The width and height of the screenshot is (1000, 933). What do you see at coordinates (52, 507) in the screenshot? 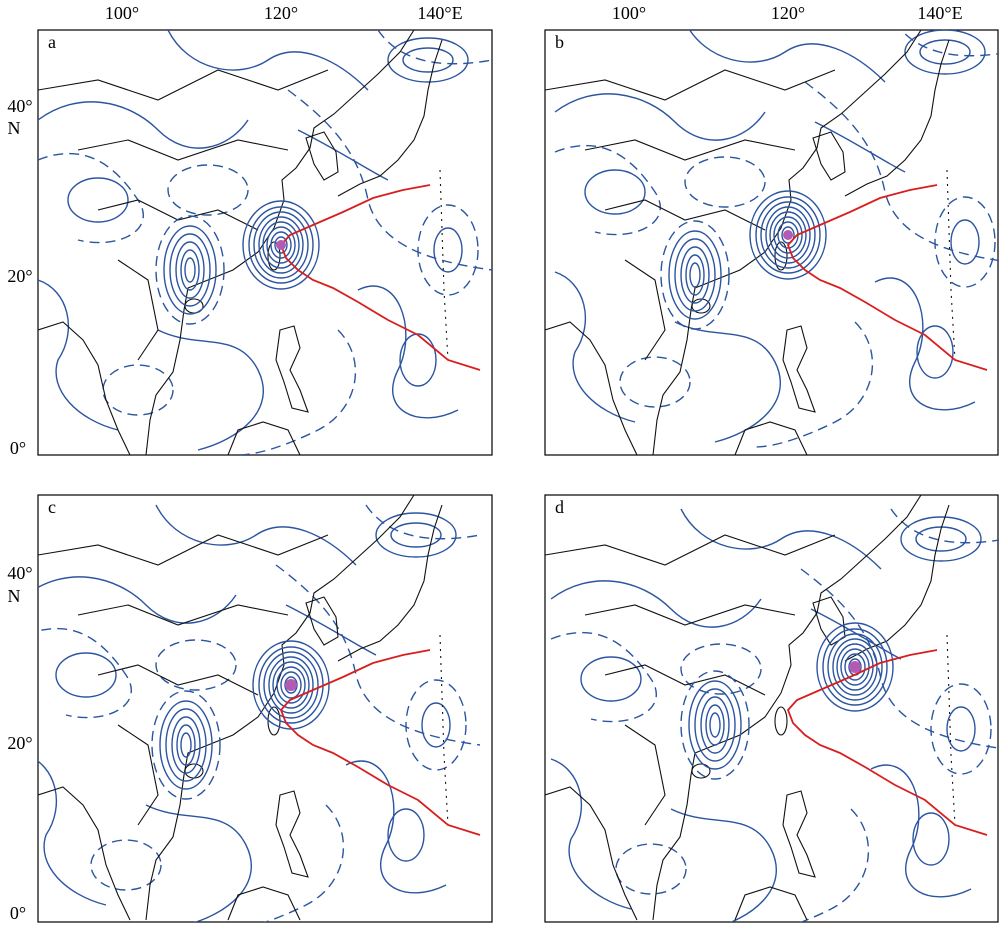
I see `panel-label: c` at bounding box center [52, 507].